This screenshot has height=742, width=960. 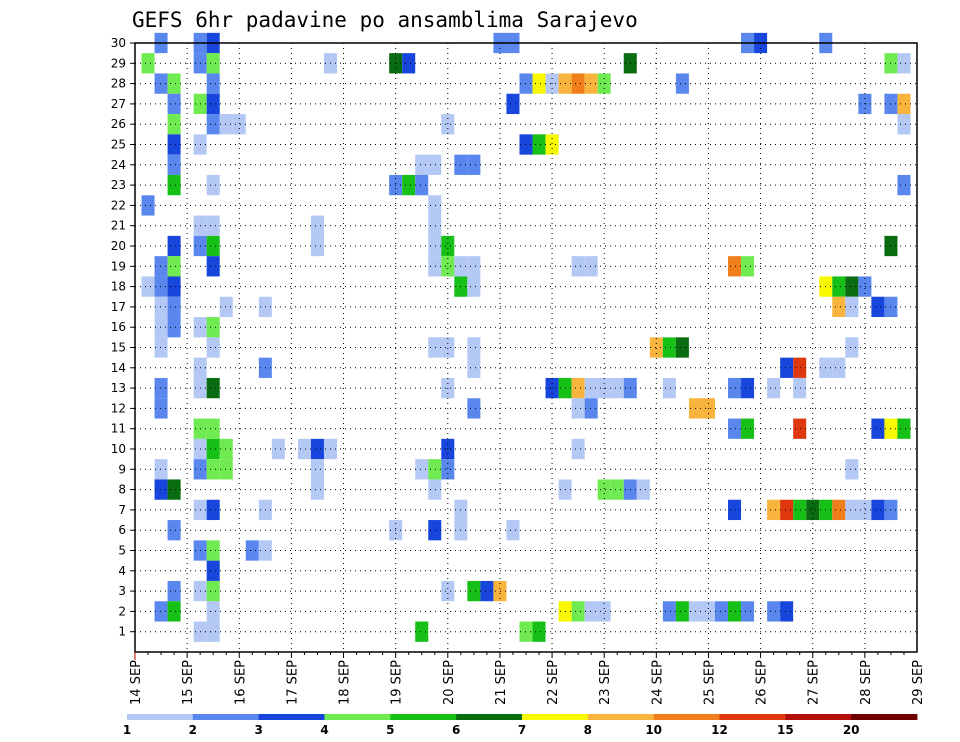 What do you see at coordinates (449, 682) in the screenshot?
I see `x-tick-label: 20 SEP` at bounding box center [449, 682].